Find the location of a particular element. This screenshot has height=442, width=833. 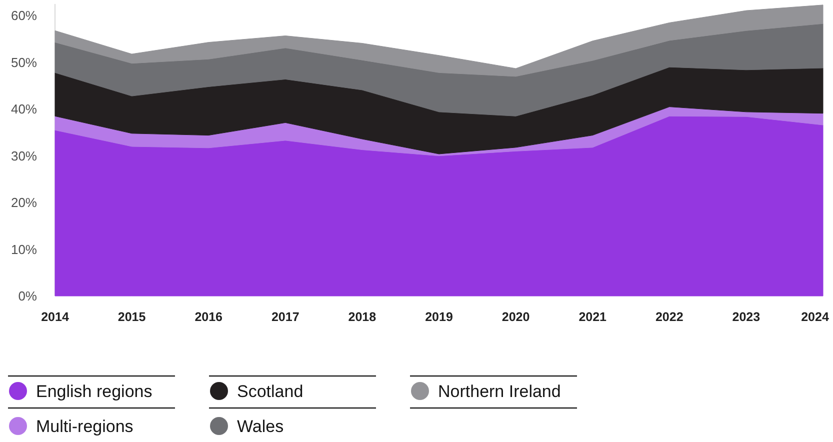

x-tick-label: 2024 is located at coordinates (815, 317).